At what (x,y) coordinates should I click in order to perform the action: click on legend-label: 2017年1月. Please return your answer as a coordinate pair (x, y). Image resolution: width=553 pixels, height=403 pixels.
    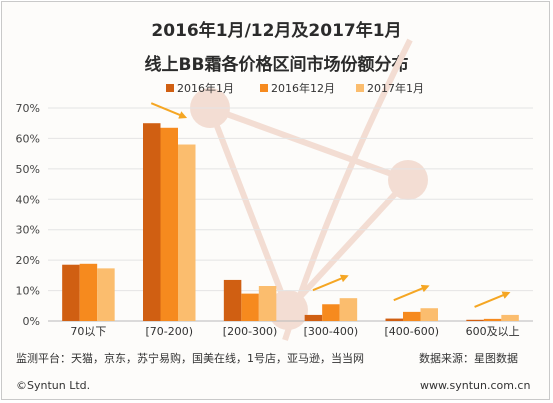
    Looking at the image, I should click on (395, 88).